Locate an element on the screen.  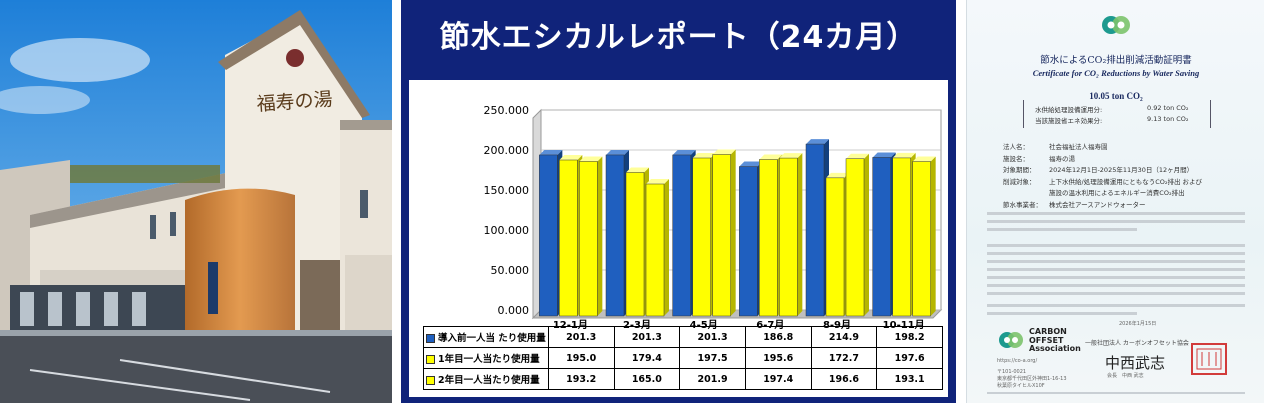
address-line2: 東京都千代田区外神田1-16-13 is located at coordinates (1032, 379).